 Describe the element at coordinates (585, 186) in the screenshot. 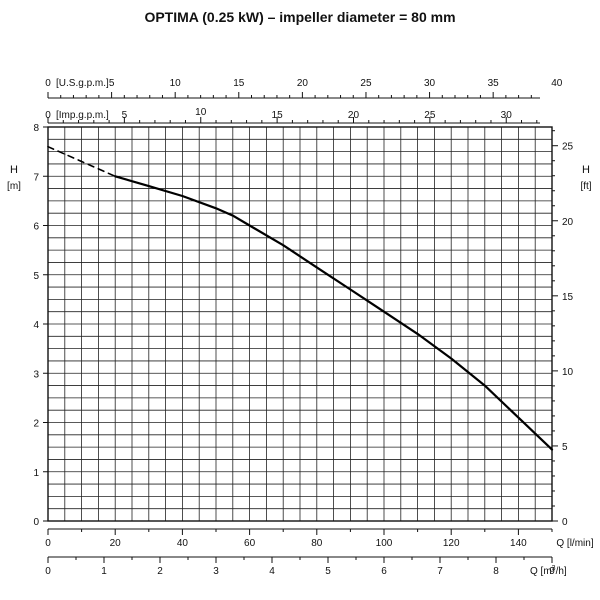

I see `right-axis-unit: [ft]` at that location.